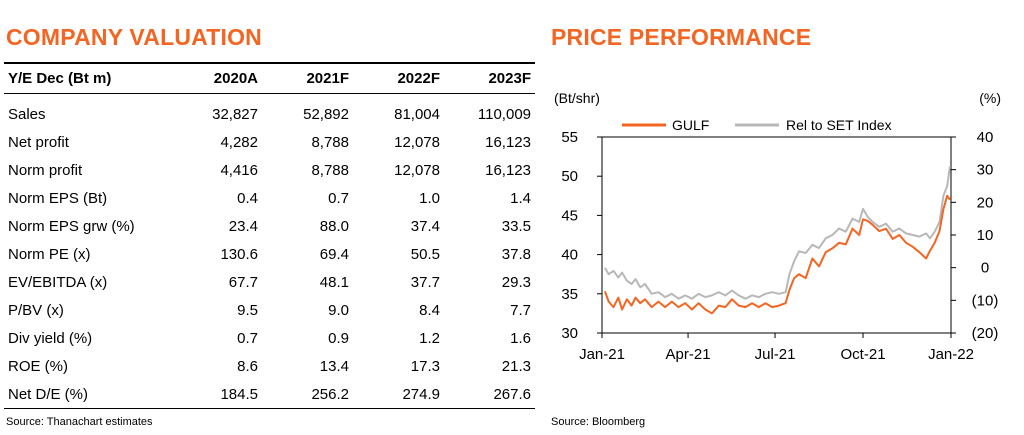 The height and width of the screenshot is (435, 1024). Describe the element at coordinates (489, 78) in the screenshot. I see `column-header: 2023F` at that location.